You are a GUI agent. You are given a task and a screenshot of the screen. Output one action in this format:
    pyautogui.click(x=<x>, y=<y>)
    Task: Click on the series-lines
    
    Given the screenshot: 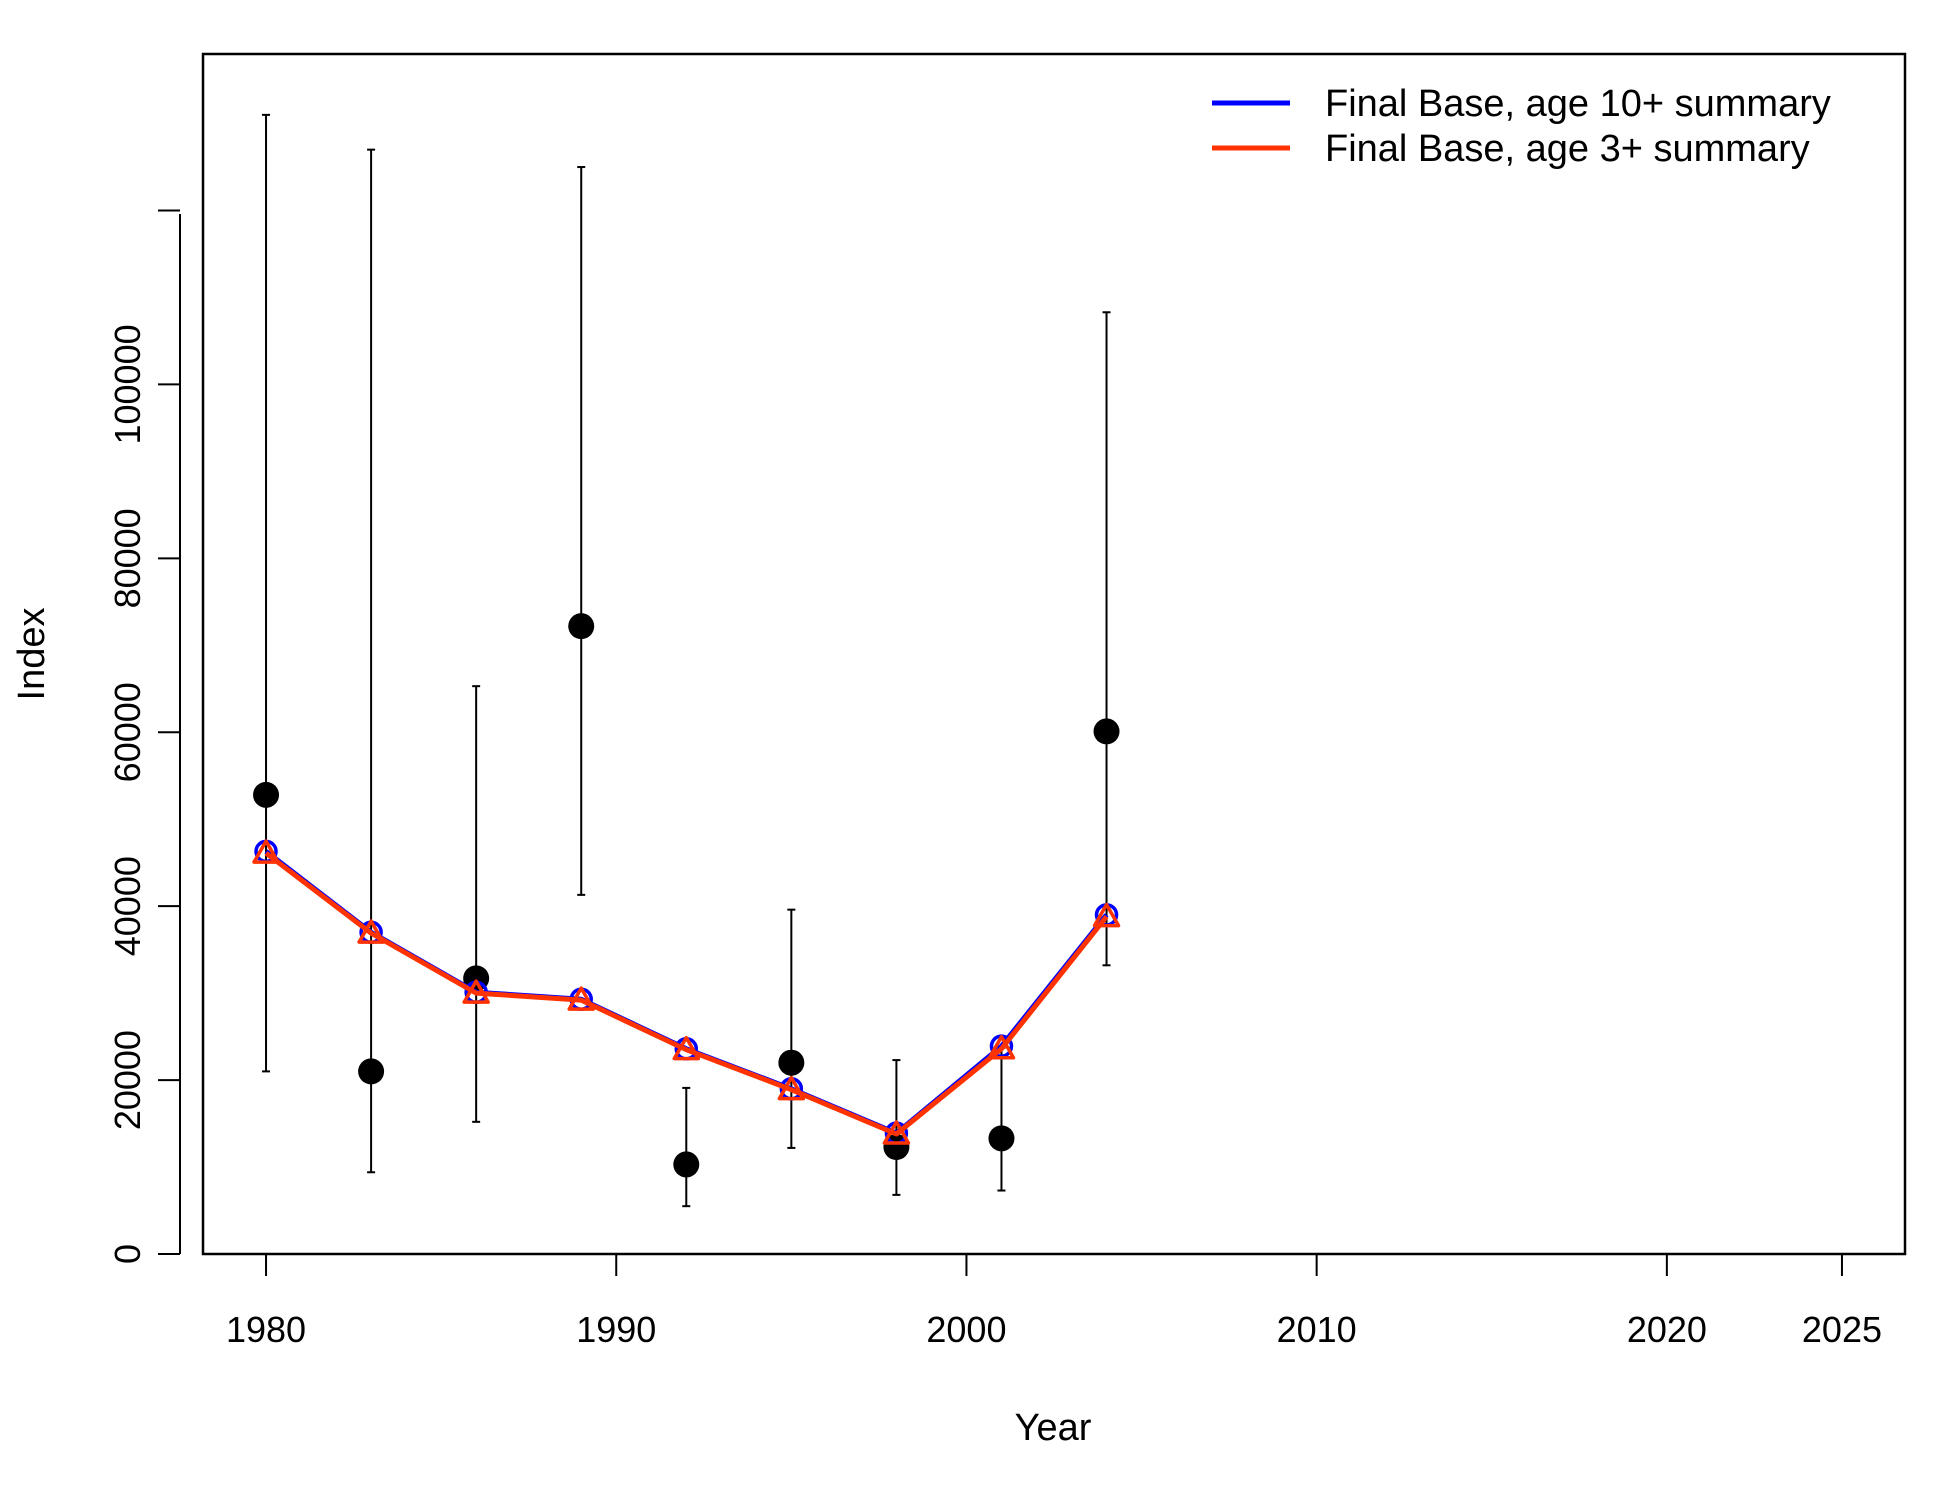 What is the action you would take?
    pyautogui.click(x=686, y=992)
    